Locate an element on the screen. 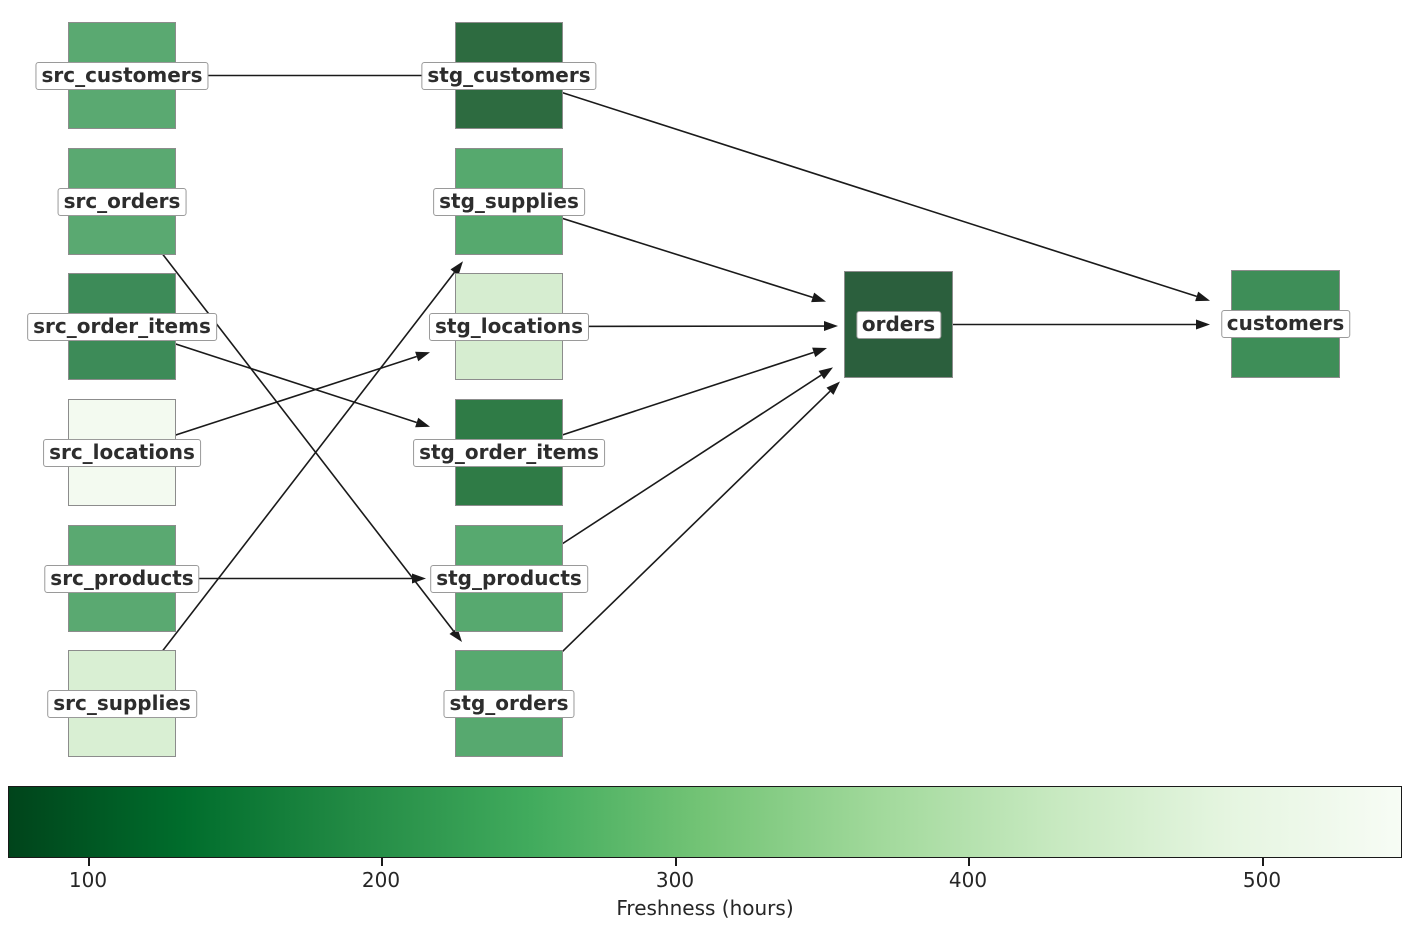 The width and height of the screenshot is (1410, 926). arrowhead-stg_products-orders is located at coordinates (825, 373).